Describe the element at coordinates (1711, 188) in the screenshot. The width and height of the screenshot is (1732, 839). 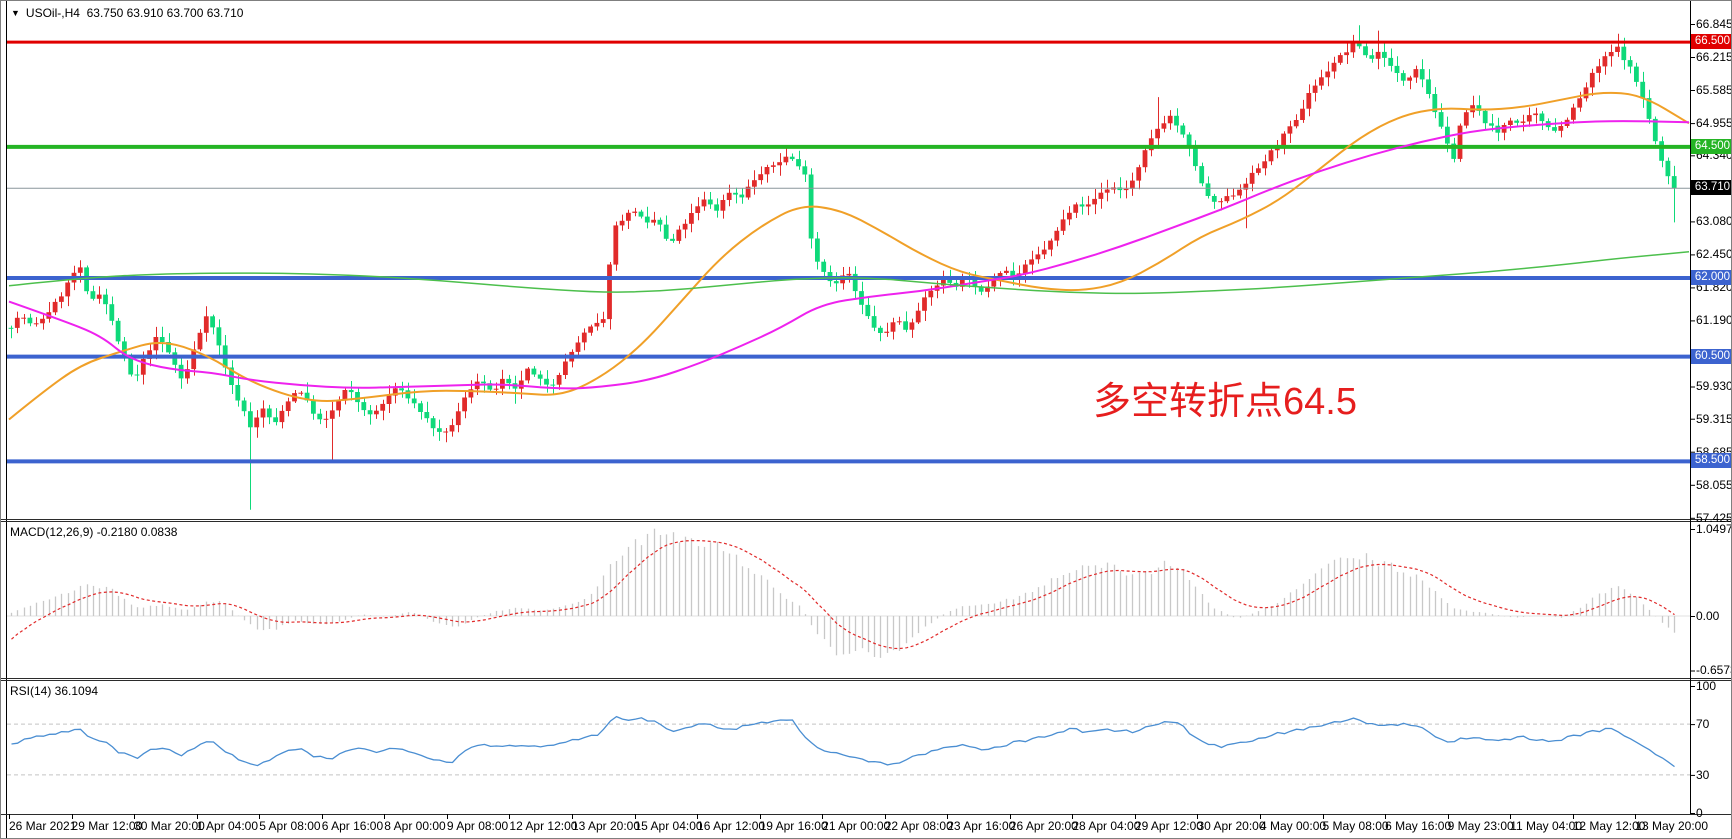
I see `price-level-badge: 63.710` at that location.